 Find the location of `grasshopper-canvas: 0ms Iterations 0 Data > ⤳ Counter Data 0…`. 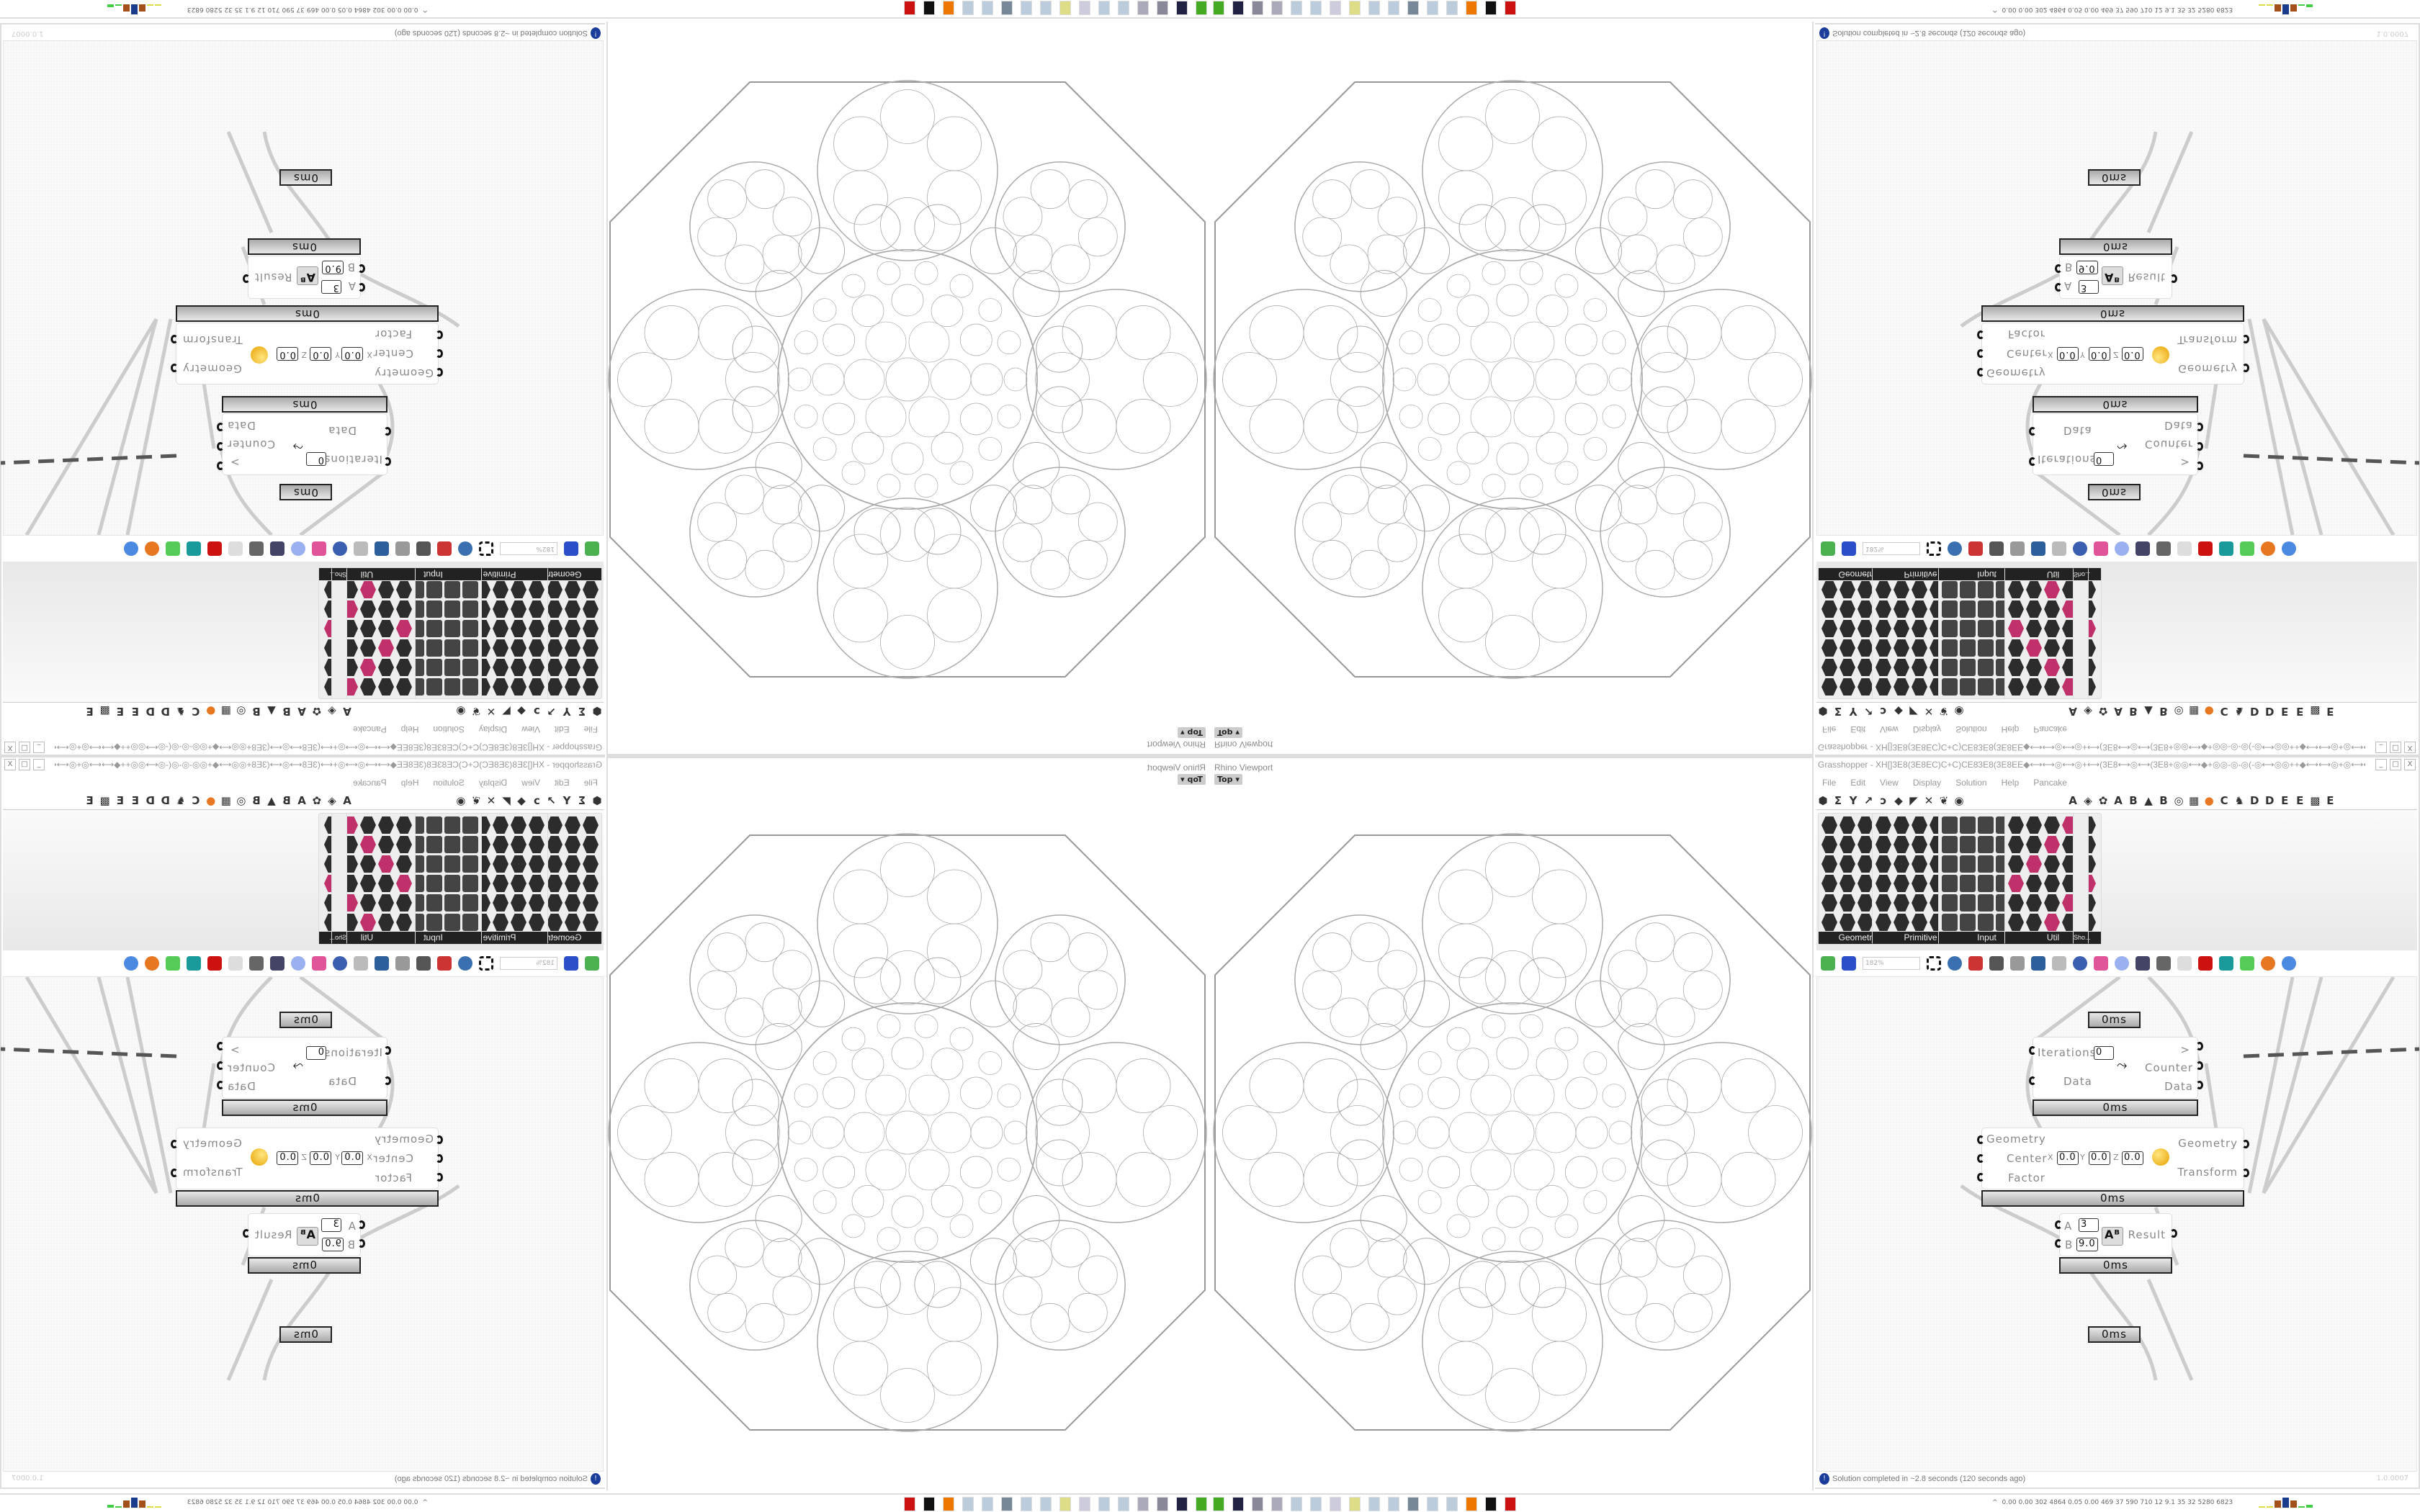

grasshopper-canvas: 0ms Iterations 0 Data > ⤳ Counter Data 0… is located at coordinates (302, 288).